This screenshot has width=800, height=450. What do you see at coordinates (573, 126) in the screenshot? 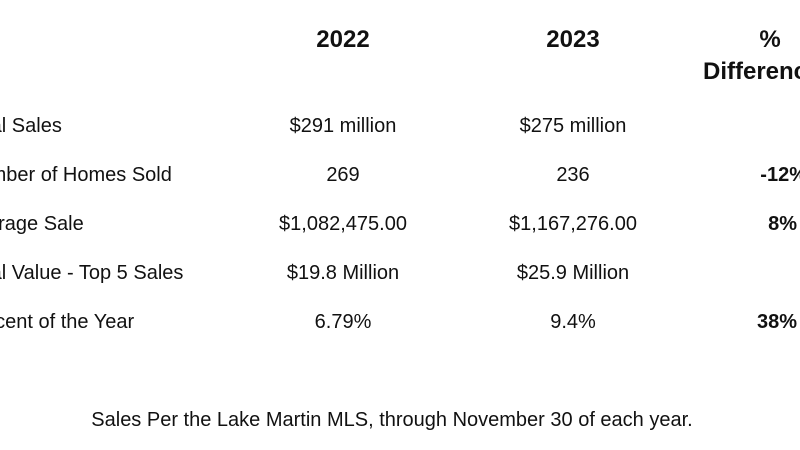
I see `cell-2023-total-sales: $275 million` at bounding box center [573, 126].